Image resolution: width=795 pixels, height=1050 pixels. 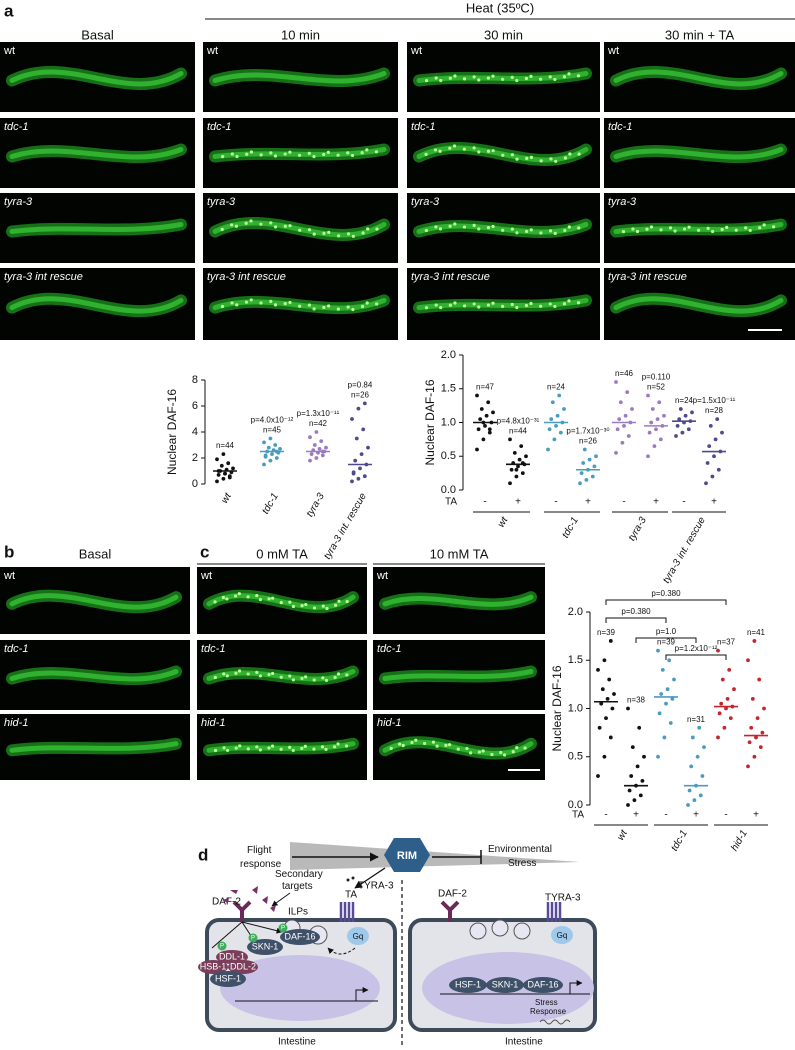 What do you see at coordinates (347, 912) in the screenshot?
I see `tyra3-receptor` at bounding box center [347, 912].